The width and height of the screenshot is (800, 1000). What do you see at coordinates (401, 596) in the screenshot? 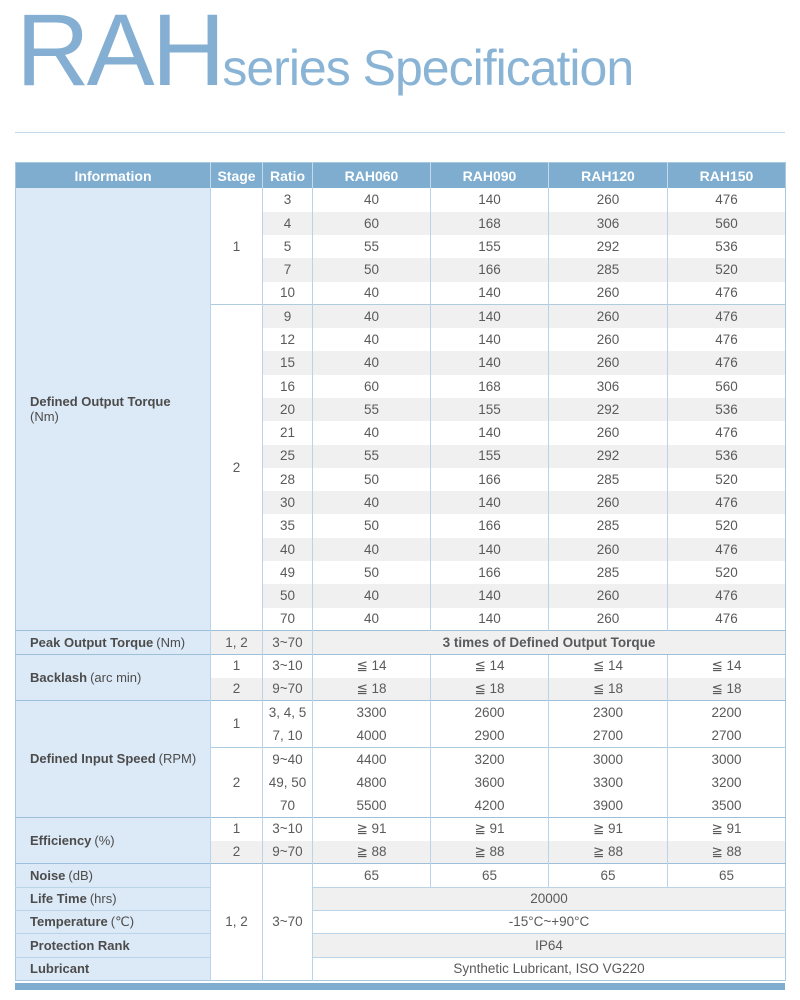
I see `table-row: 50 40 140 260 476` at bounding box center [401, 596].